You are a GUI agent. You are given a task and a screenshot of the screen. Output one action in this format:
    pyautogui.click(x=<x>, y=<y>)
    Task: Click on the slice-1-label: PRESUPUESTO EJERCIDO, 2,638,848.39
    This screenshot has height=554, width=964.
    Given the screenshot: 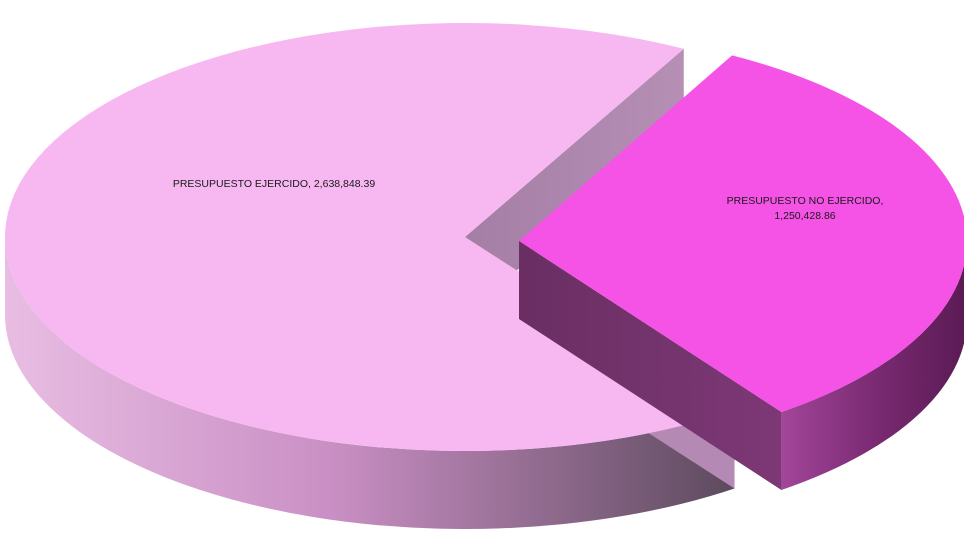 What is the action you would take?
    pyautogui.click(x=274, y=184)
    